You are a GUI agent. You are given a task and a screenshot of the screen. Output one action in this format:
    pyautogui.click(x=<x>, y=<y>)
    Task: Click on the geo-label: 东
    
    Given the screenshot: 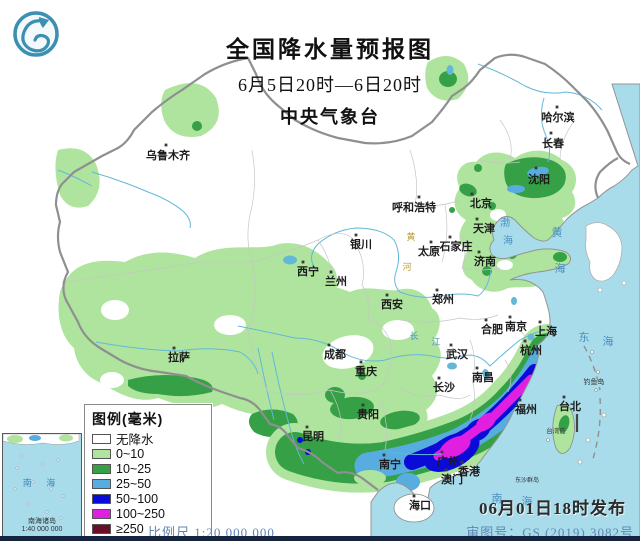 What is the action you would take?
    pyautogui.click(x=584, y=337)
    